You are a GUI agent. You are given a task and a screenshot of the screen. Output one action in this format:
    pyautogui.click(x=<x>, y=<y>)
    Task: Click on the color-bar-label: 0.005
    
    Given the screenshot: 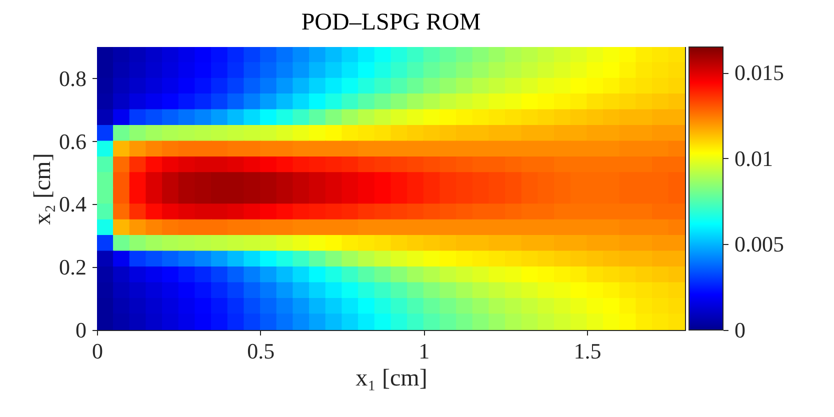 What is the action you would take?
    pyautogui.click(x=759, y=244)
    